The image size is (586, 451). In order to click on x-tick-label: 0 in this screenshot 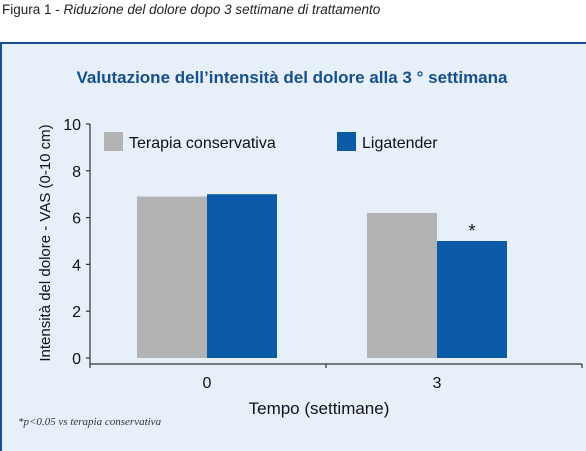, I will do `click(207, 383)`.